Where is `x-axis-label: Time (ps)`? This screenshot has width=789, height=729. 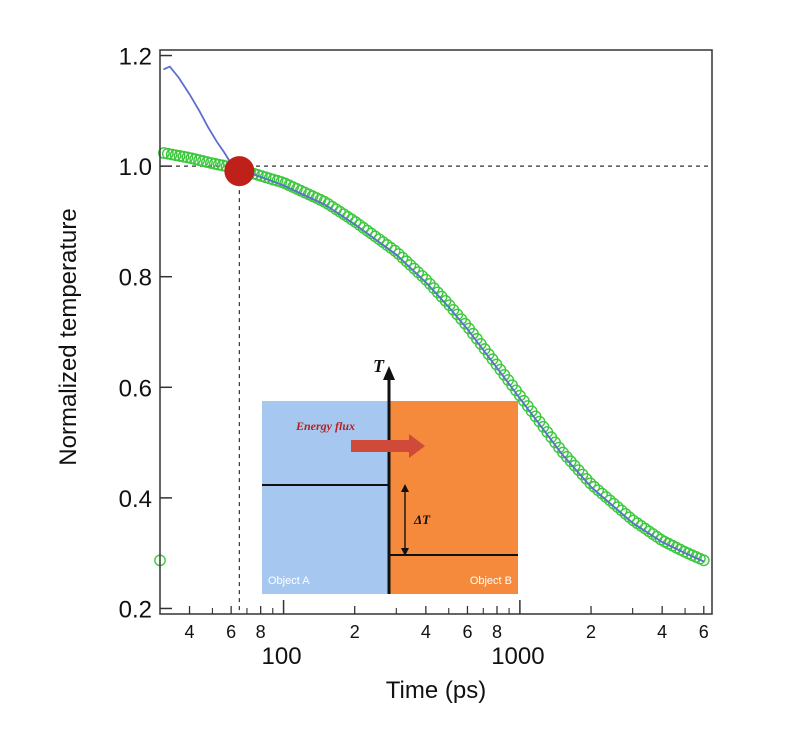 x-axis-label: Time (ps) is located at coordinates (436, 690).